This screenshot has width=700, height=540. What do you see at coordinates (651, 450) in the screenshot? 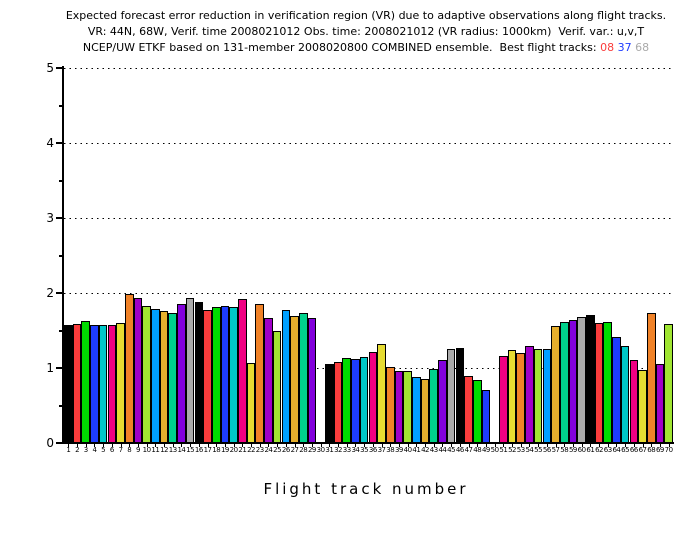
I see `x-tick-label-68: 68` at bounding box center [651, 450].